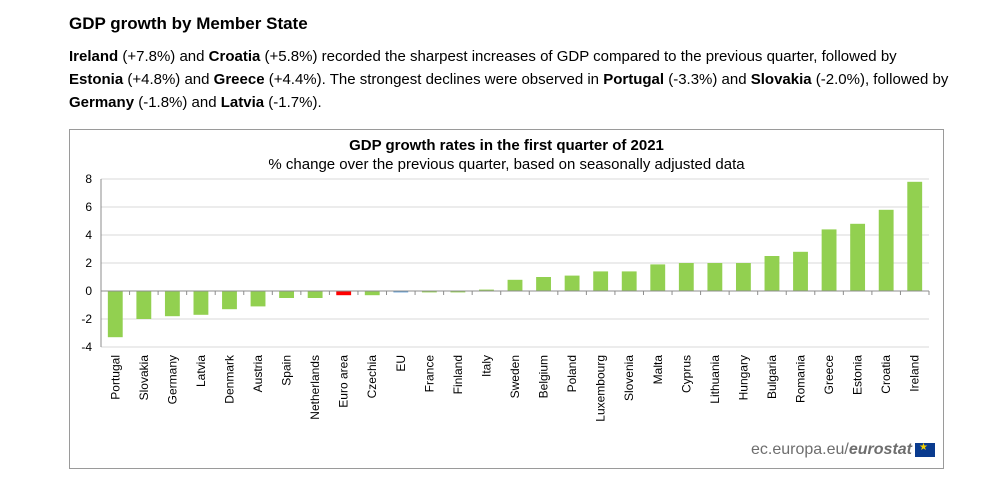  Describe the element at coordinates (201, 371) in the screenshot. I see `x-tick-label: Latvia` at that location.